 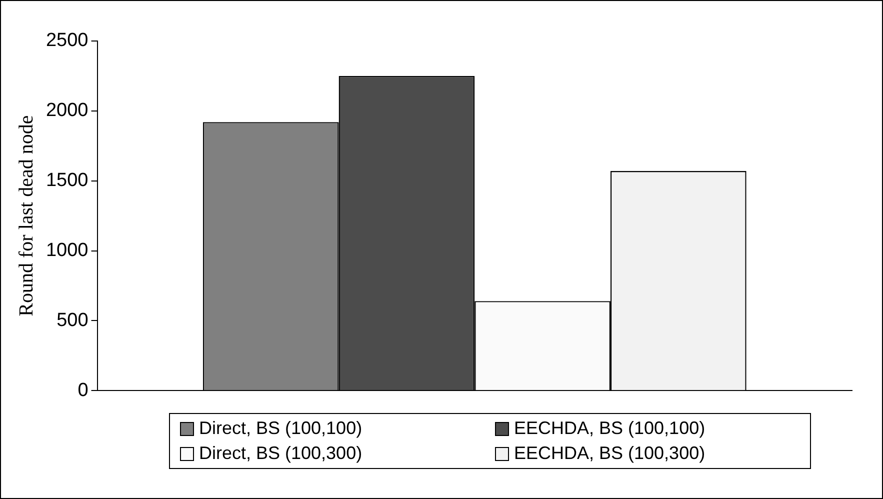 I want to click on y-tick-label: 0, so click(x=83, y=390).